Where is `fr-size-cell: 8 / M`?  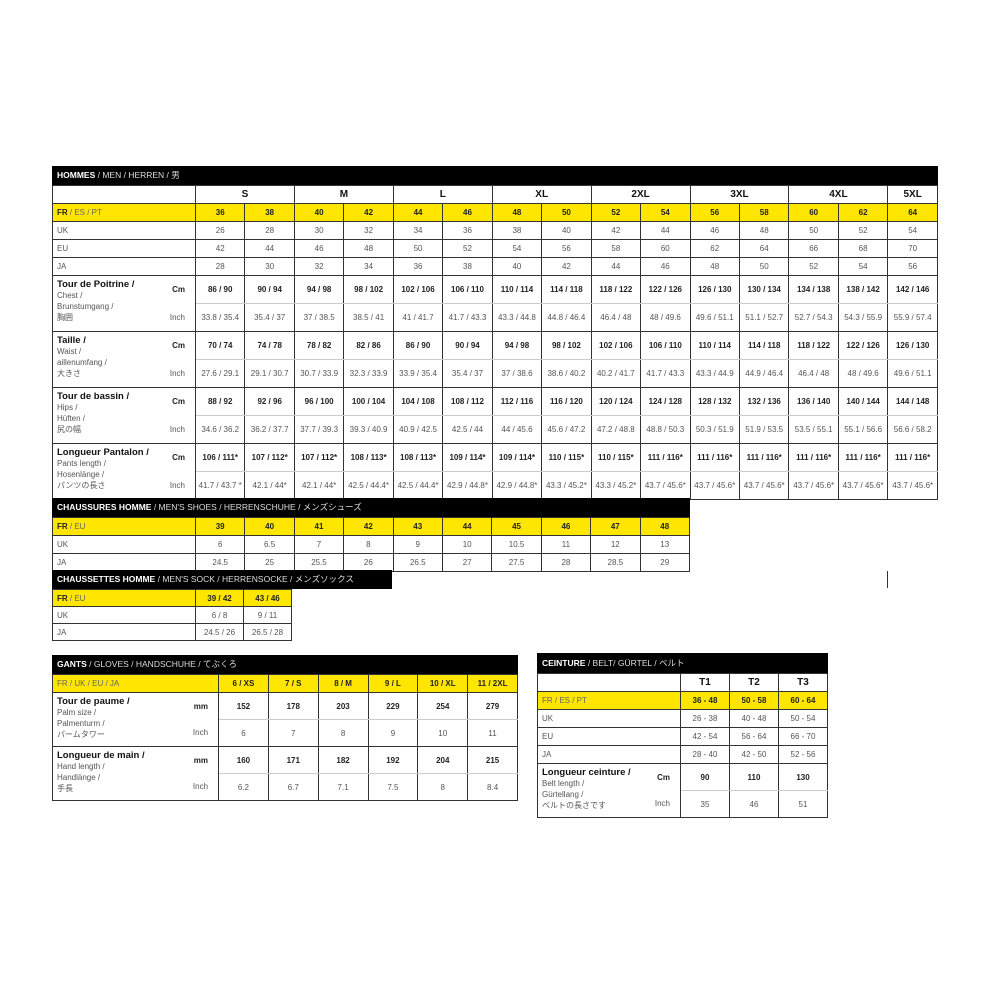 fr-size-cell: 8 / M is located at coordinates (343, 683).